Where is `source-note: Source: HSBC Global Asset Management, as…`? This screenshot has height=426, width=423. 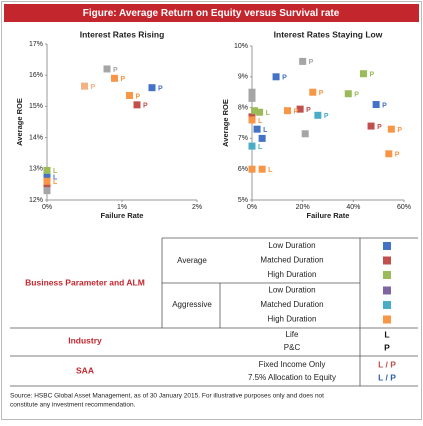
source-note: Source: HSBC Global Asset Management, as… is located at coordinates (167, 396).